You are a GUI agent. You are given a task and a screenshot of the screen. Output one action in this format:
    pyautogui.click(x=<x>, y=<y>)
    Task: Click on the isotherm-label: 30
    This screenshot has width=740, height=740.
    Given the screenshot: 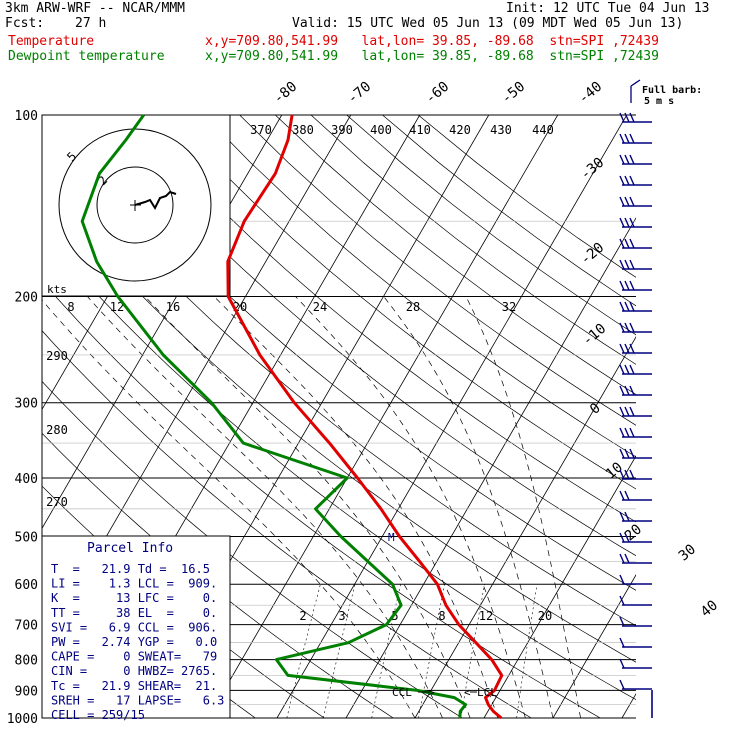 What is the action you would take?
    pyautogui.click(x=687, y=552)
    